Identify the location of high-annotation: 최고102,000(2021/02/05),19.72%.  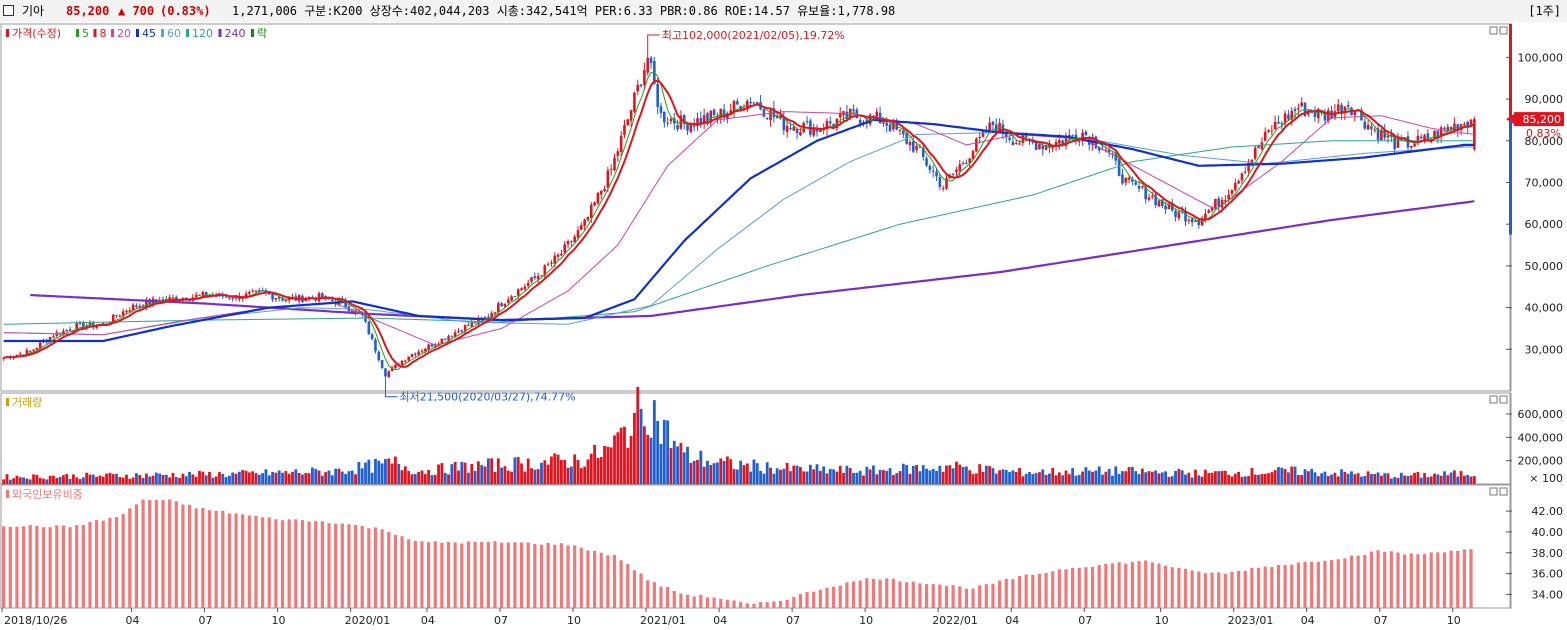
(746, 39).